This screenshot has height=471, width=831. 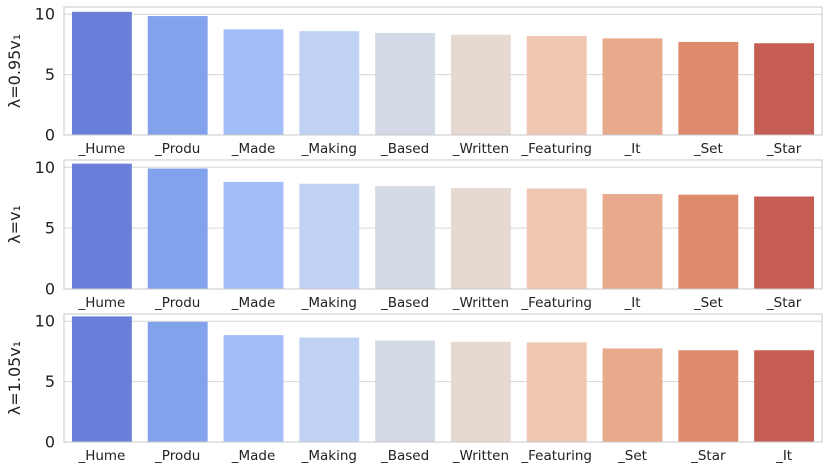 What do you see at coordinates (14, 224) in the screenshot?
I see `y-axis-label: λ=v₁` at bounding box center [14, 224].